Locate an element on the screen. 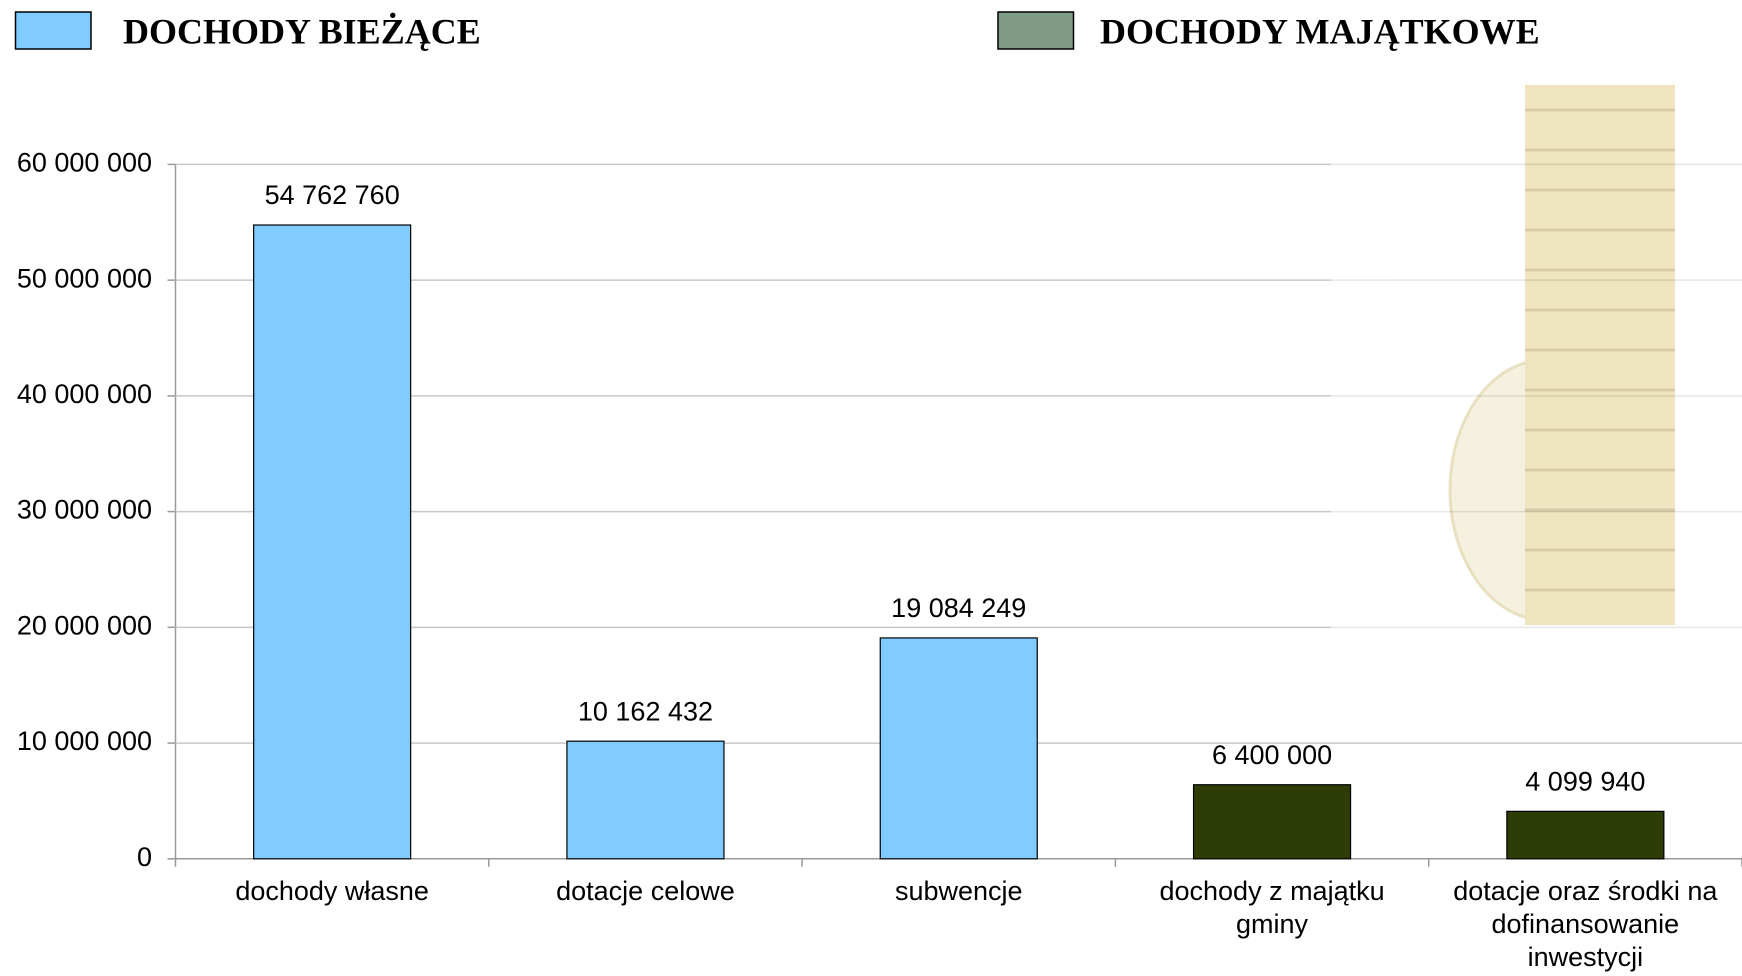 This screenshot has height=976, width=1742. y-tick-label: 10 000 000 is located at coordinates (84, 741).